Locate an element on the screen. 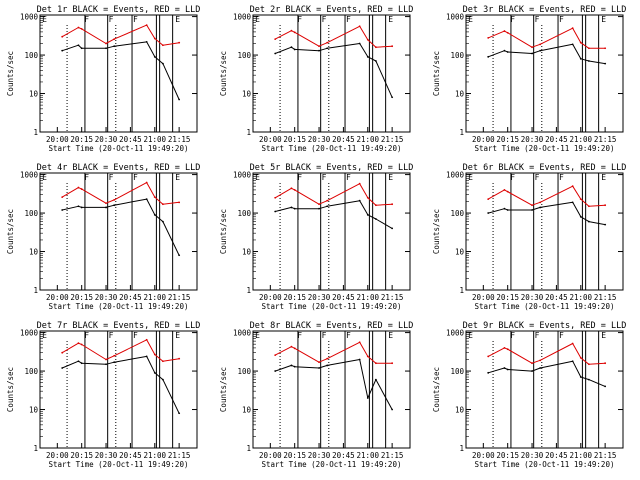  panel-title: Det 7r BLACK = Events, RED = LLD is located at coordinates (119, 326).